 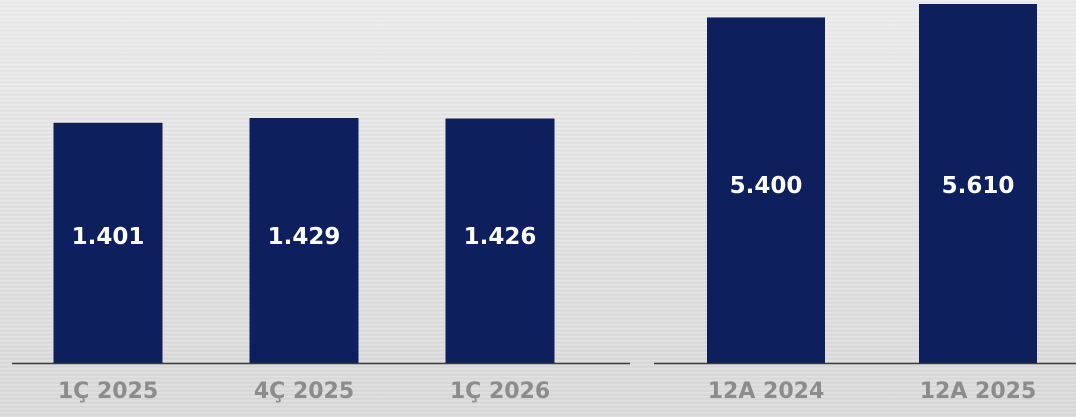 What do you see at coordinates (500, 391) in the screenshot?
I see `category-label: 1Ç 2026` at bounding box center [500, 391].